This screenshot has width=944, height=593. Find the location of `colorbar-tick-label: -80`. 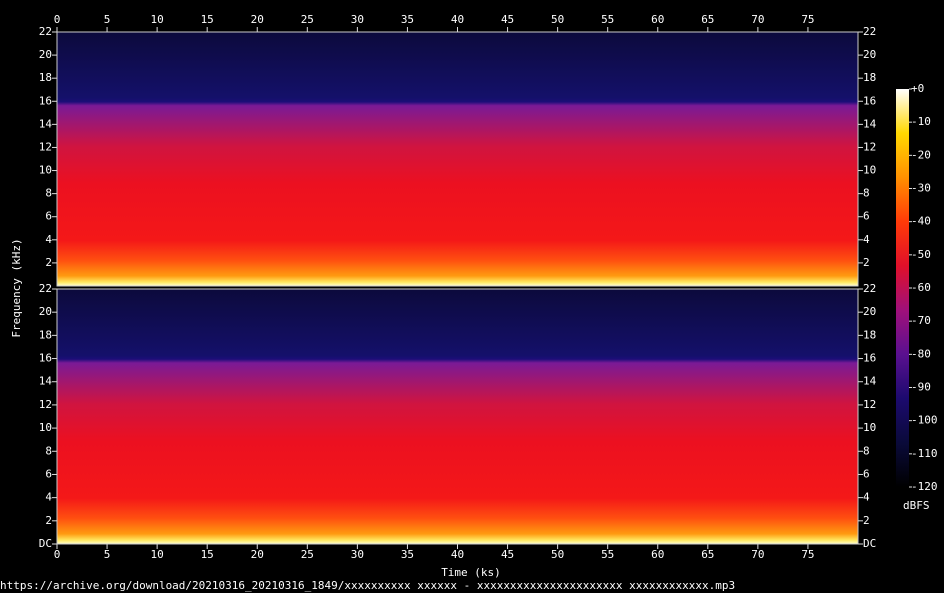

colorbar-tick-label: -80 is located at coordinates (921, 353).